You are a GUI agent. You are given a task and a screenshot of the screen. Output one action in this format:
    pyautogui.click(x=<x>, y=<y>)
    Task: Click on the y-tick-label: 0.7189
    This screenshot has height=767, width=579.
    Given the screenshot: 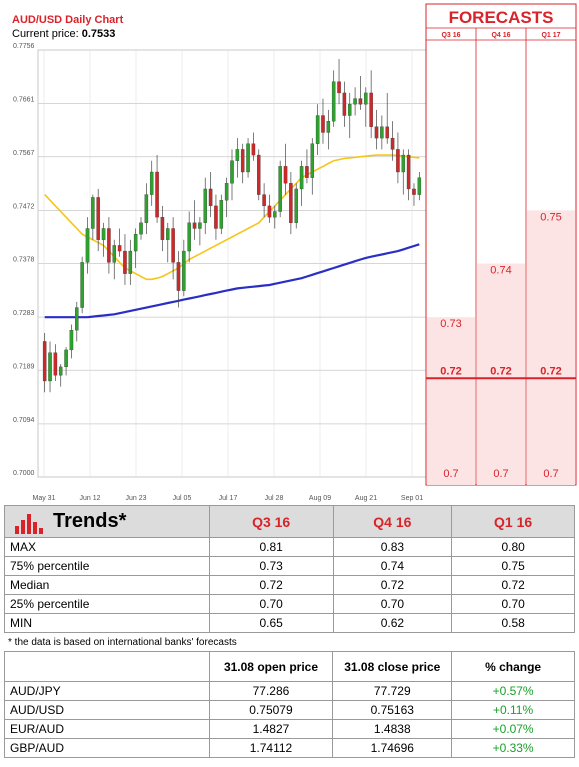 What is the action you would take?
    pyautogui.click(x=24, y=366)
    